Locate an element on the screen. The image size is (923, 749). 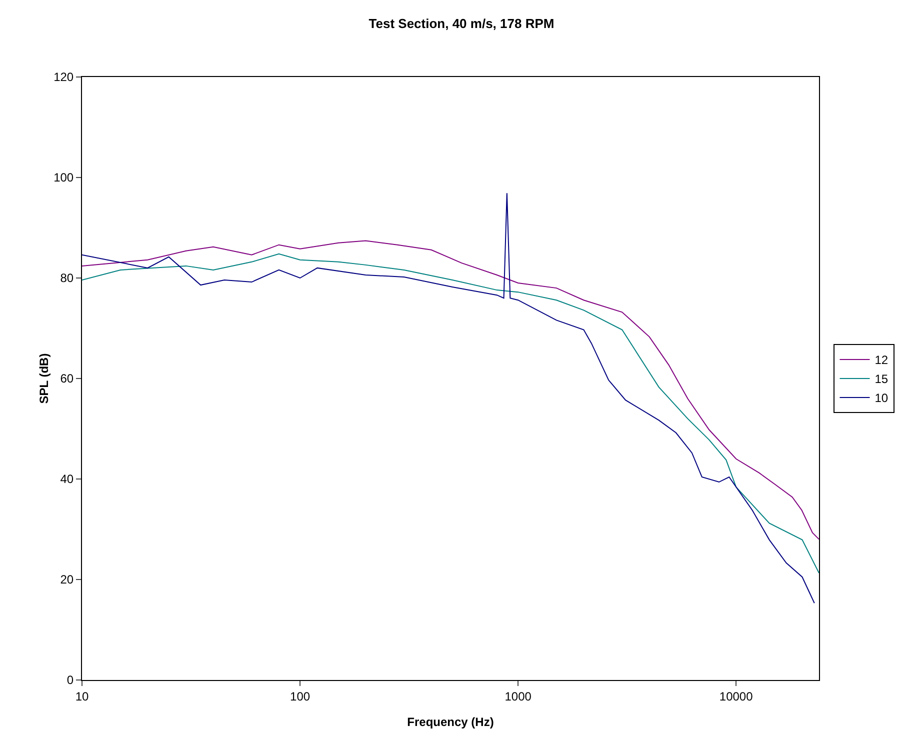
x-axis-title: Frequency (Hz) is located at coordinates (450, 722).